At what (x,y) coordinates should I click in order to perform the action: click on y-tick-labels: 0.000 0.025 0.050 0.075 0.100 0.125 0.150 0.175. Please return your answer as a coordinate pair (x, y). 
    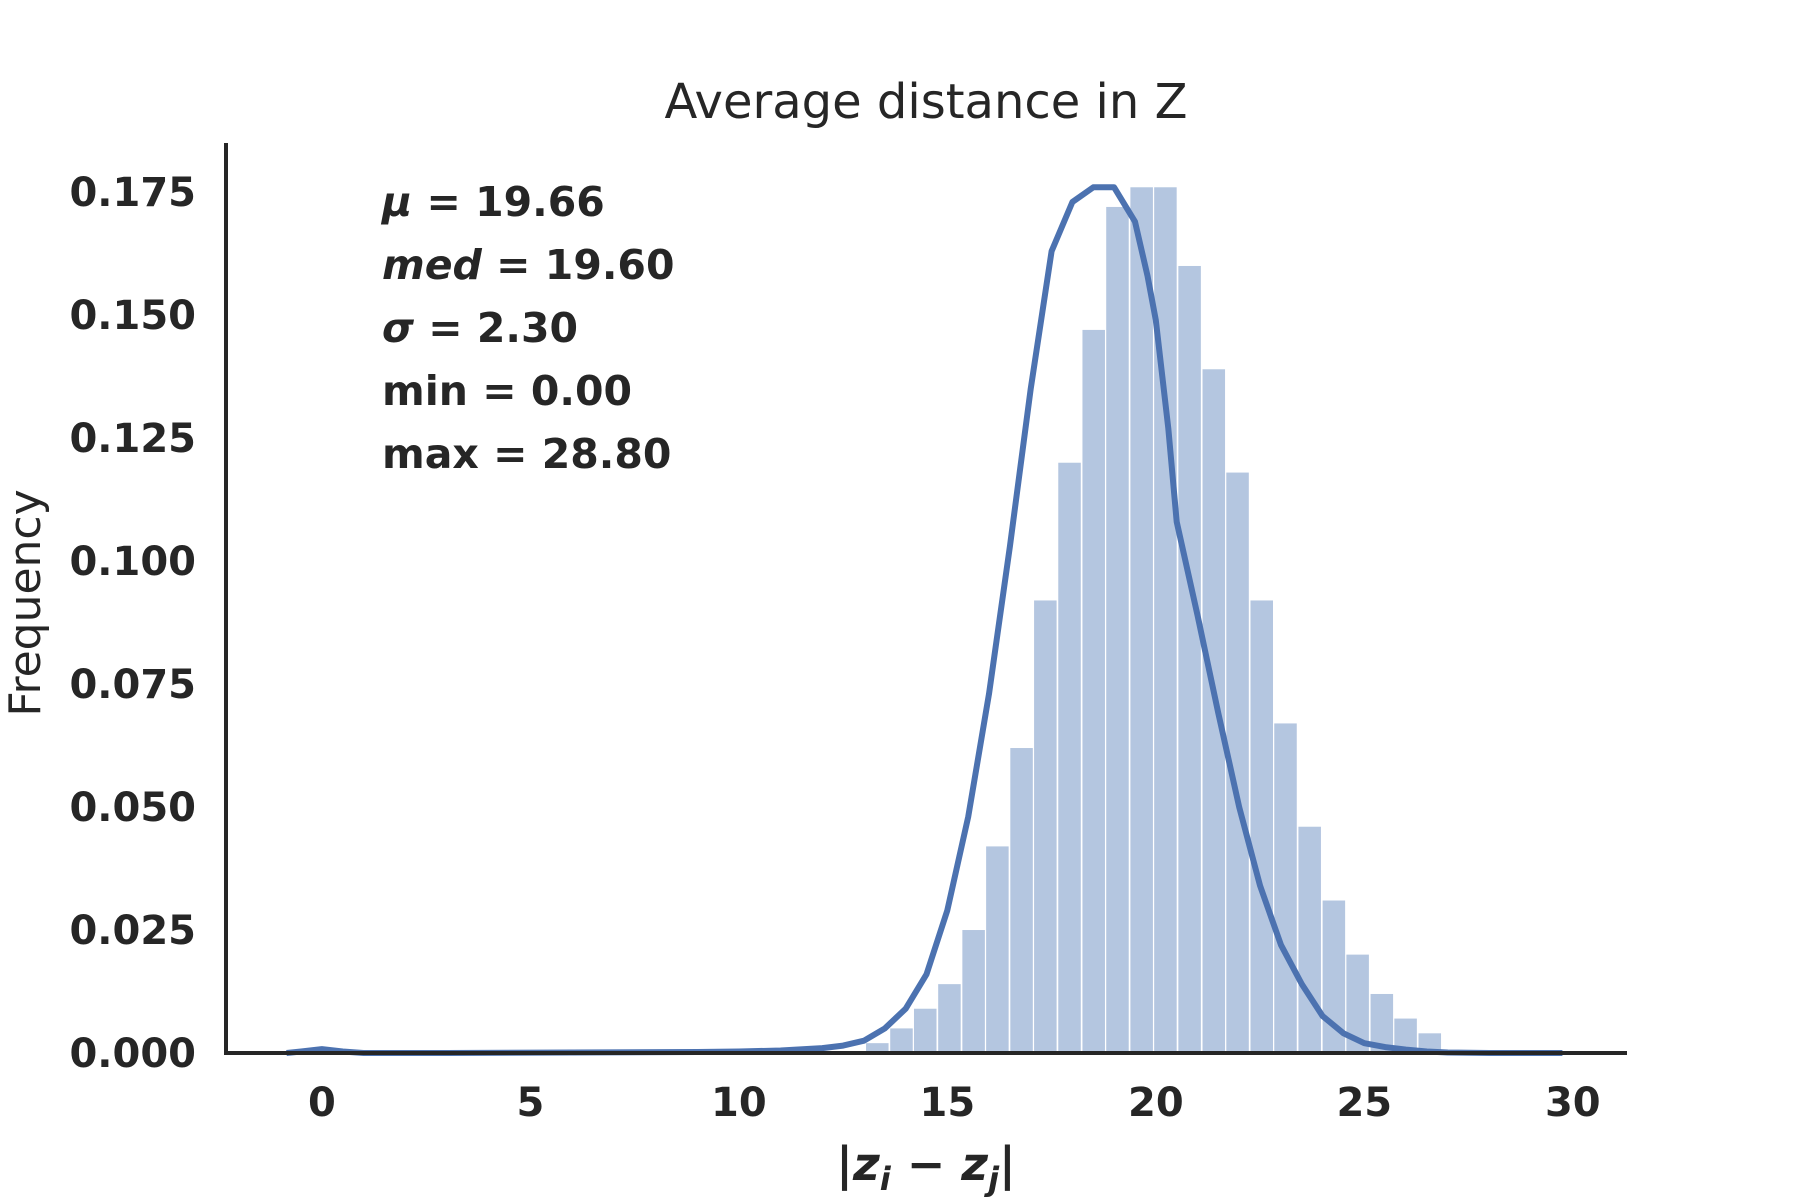
    Looking at the image, I should click on (132, 623).